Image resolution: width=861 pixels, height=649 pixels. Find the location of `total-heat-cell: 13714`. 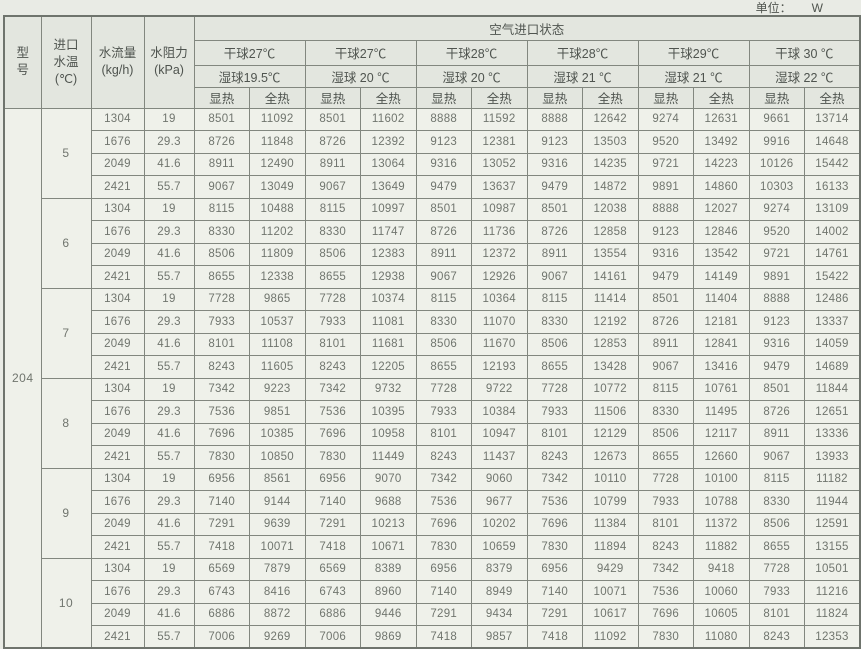

total-heat-cell: 13714 is located at coordinates (832, 119).